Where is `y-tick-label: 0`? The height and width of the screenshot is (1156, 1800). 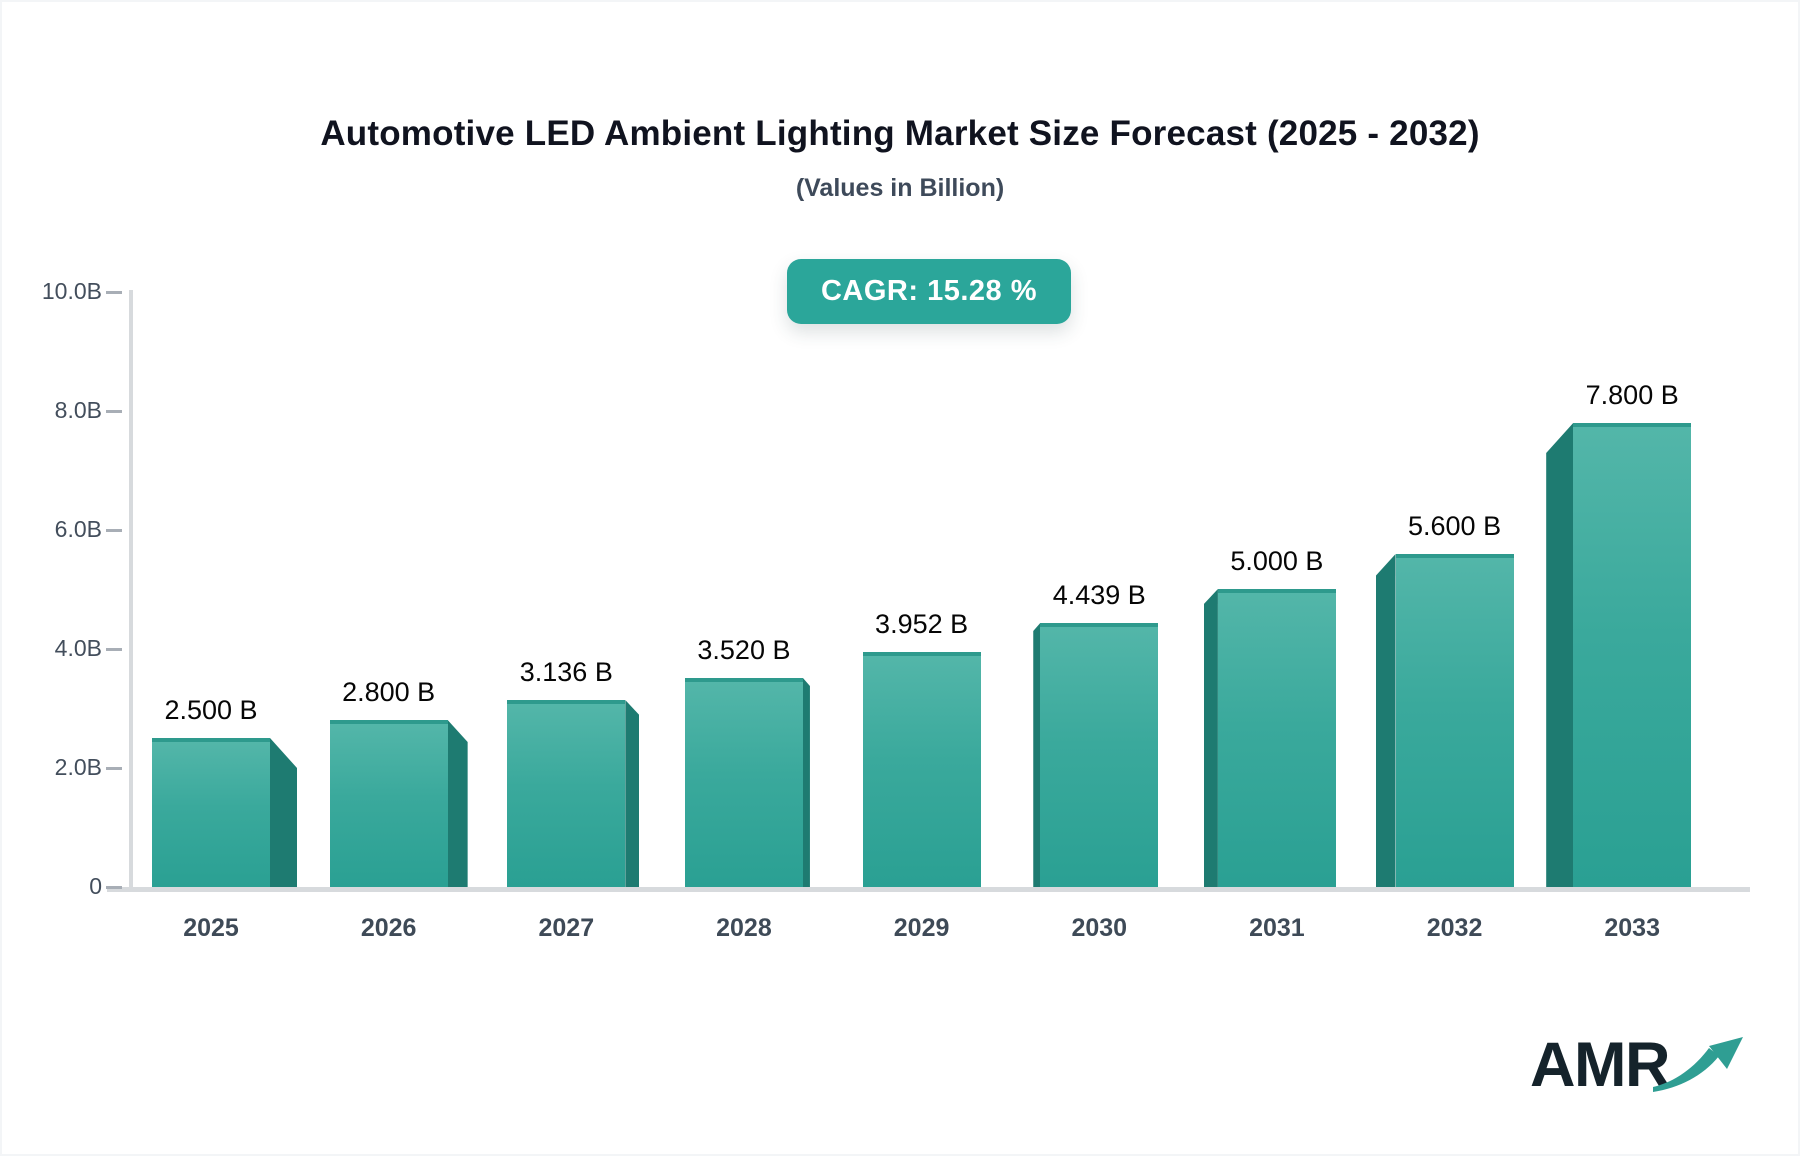 y-tick-label: 0 is located at coordinates (95, 886).